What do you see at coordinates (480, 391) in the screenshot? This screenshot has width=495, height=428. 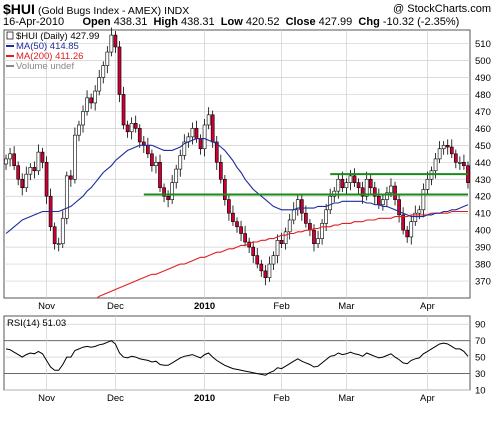 I see `rsi-axis-tick-label: 10` at bounding box center [480, 391].